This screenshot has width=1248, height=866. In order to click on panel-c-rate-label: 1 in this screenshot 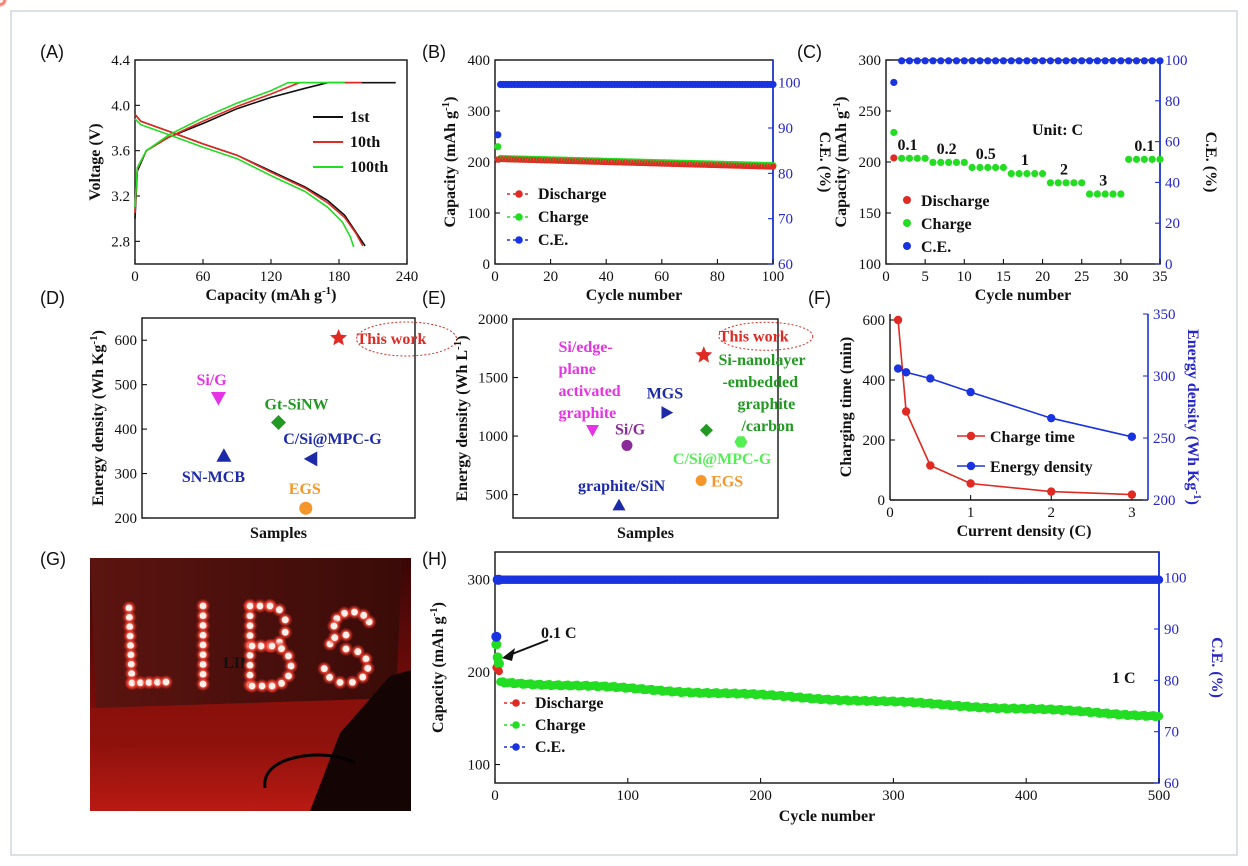, I will do `click(1025, 160)`.